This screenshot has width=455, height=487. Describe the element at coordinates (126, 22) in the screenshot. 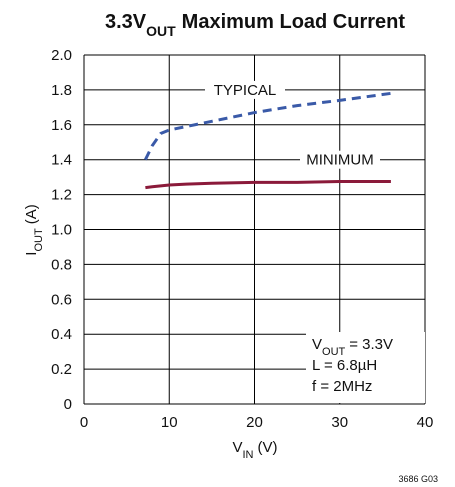

I see `title-part: 3.3V` at that location.